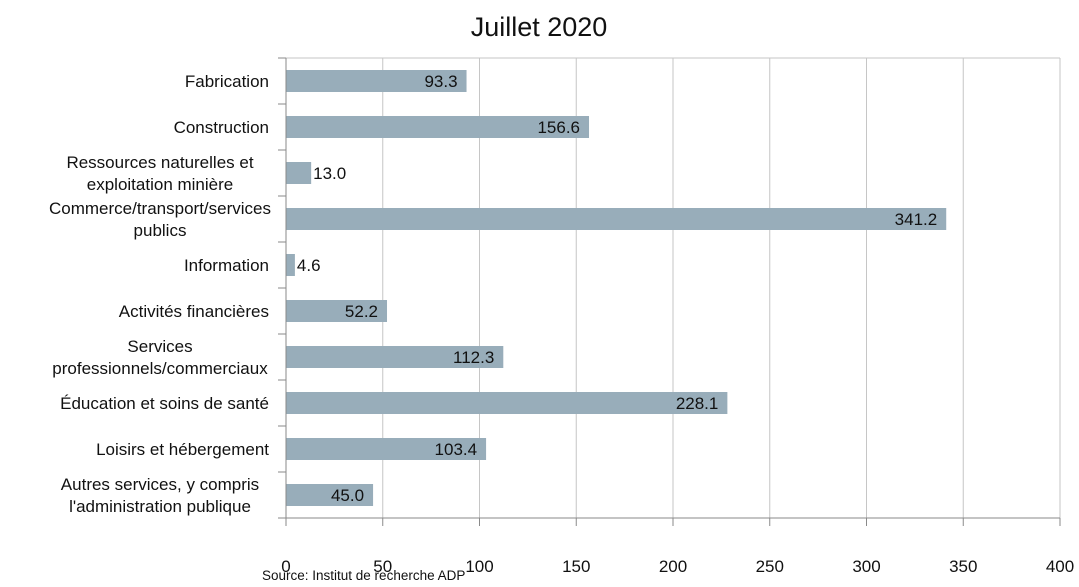  I want to click on category-label: Loisirs et hébergement, so click(182, 449).